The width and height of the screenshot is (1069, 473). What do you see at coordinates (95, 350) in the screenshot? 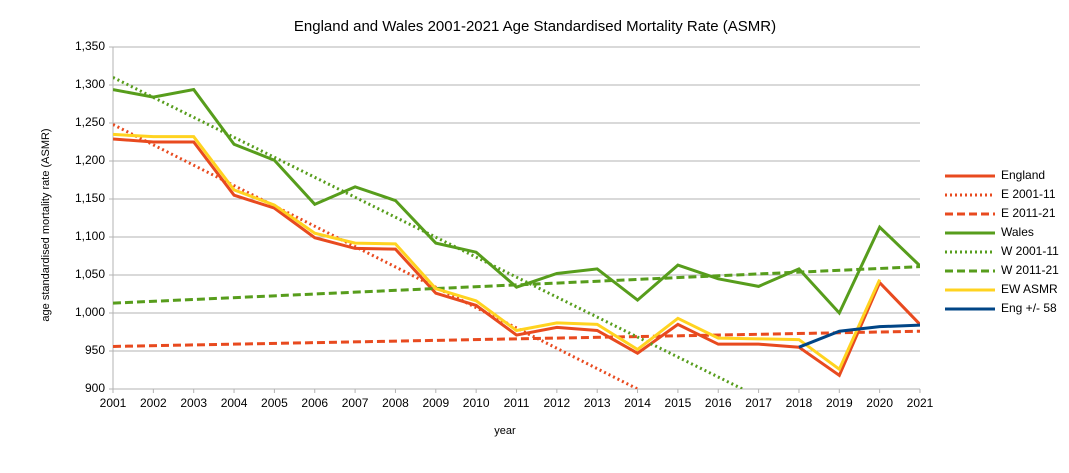
I see `y-tick-label: 950` at bounding box center [95, 350].